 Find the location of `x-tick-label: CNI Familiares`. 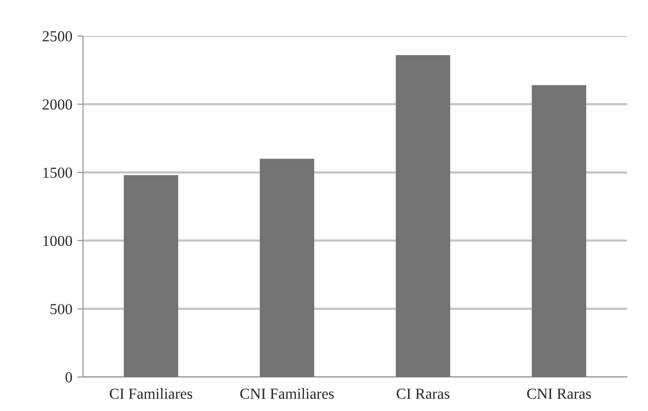

x-tick-label: CNI Familiares is located at coordinates (287, 393).